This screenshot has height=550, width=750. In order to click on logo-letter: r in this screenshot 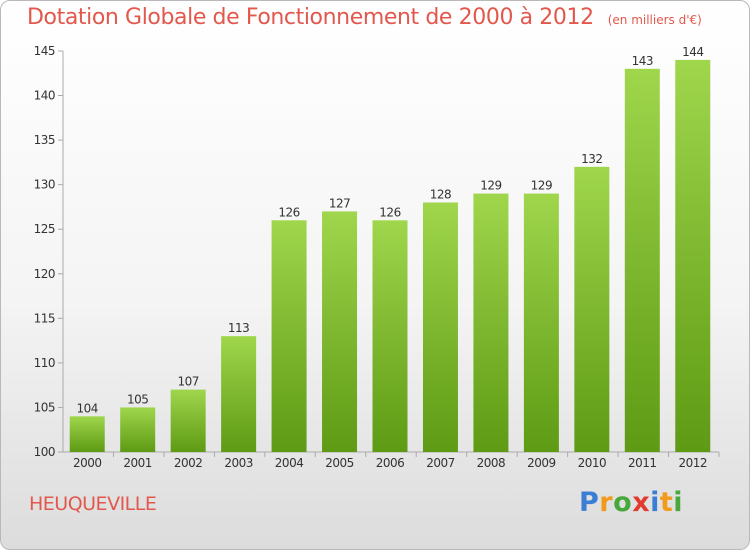, I will do `click(606, 502)`.